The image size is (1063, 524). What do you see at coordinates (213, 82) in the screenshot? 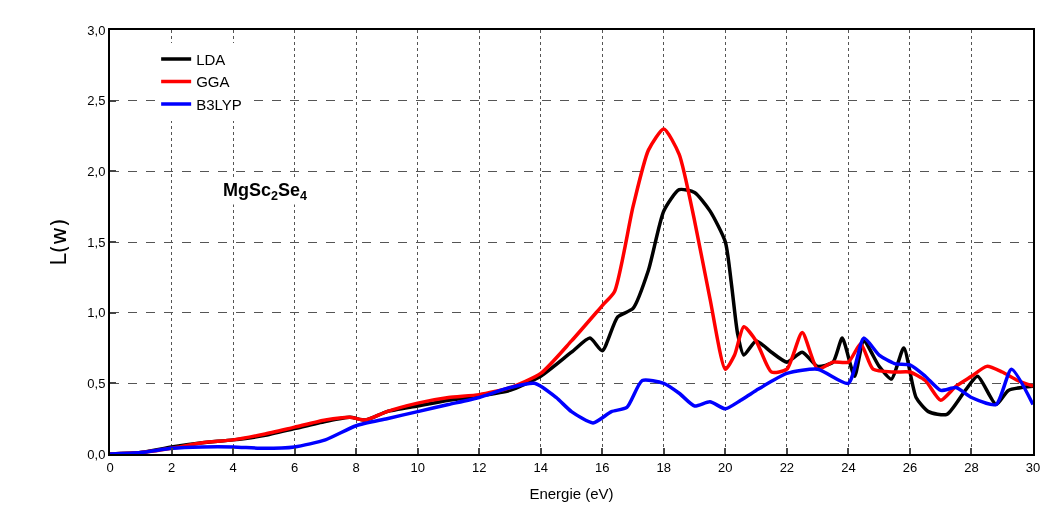
I see `legend-label: GGA` at bounding box center [213, 82].